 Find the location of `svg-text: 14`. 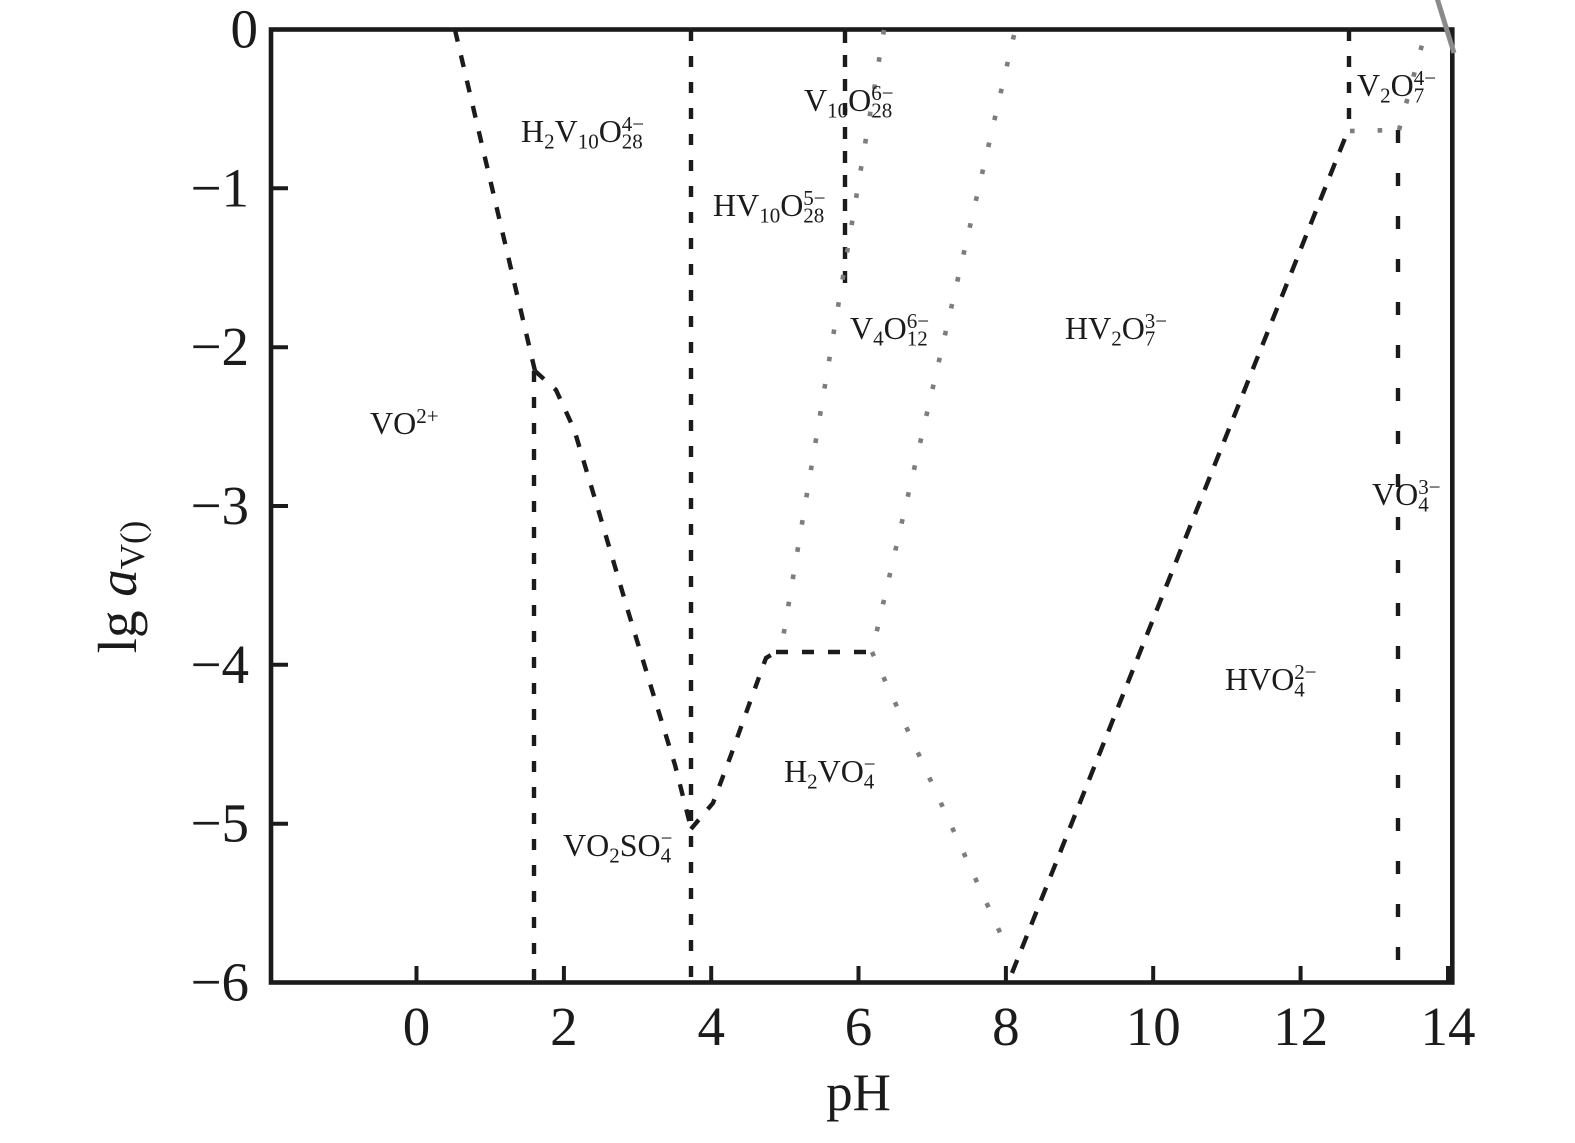

svg-text: 14 is located at coordinates (1448, 1026).